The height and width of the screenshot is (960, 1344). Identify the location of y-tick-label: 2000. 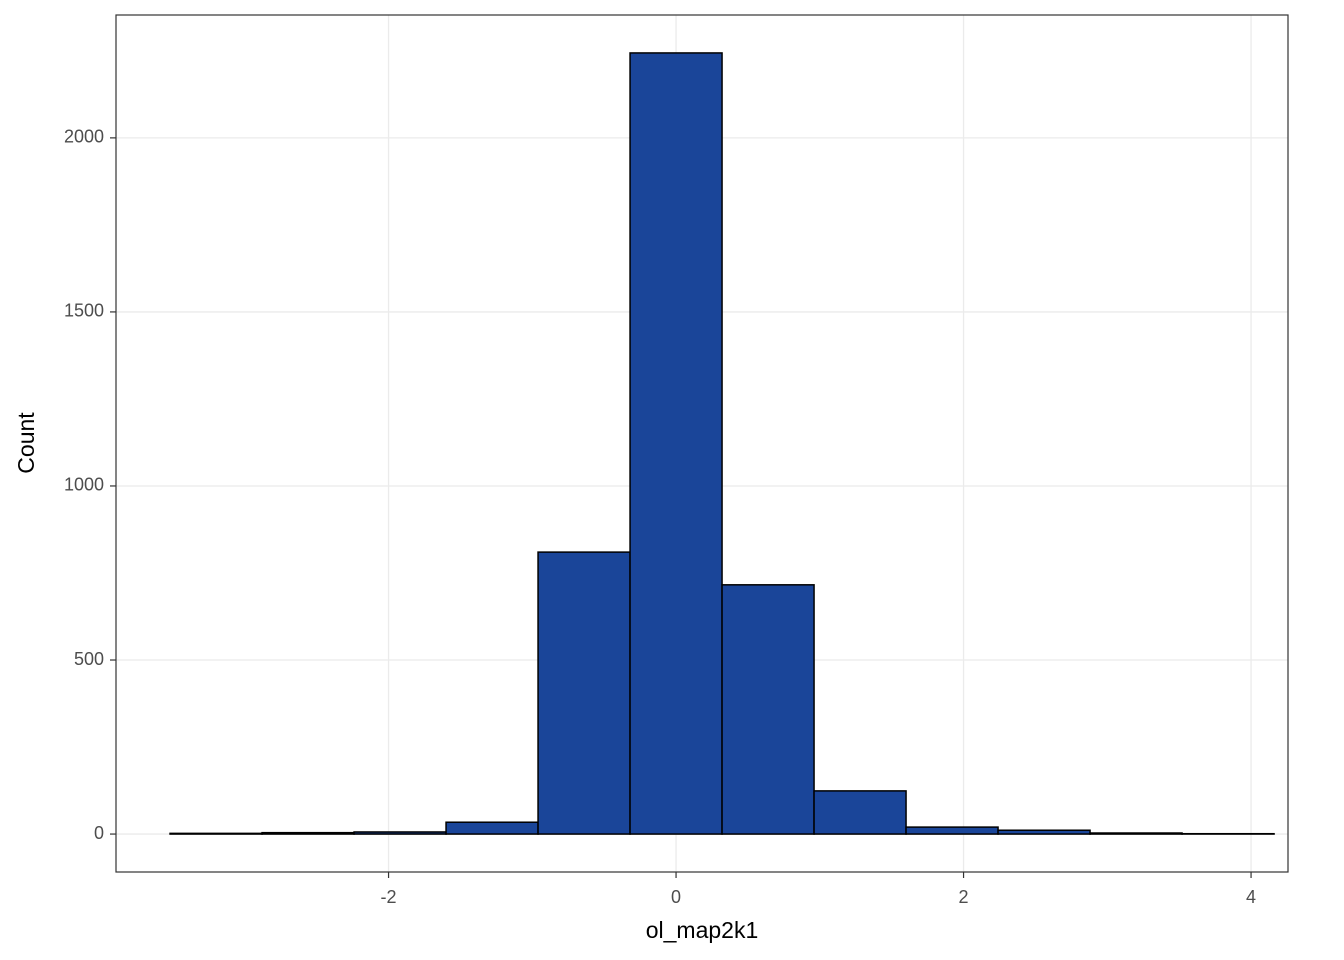
(84, 137).